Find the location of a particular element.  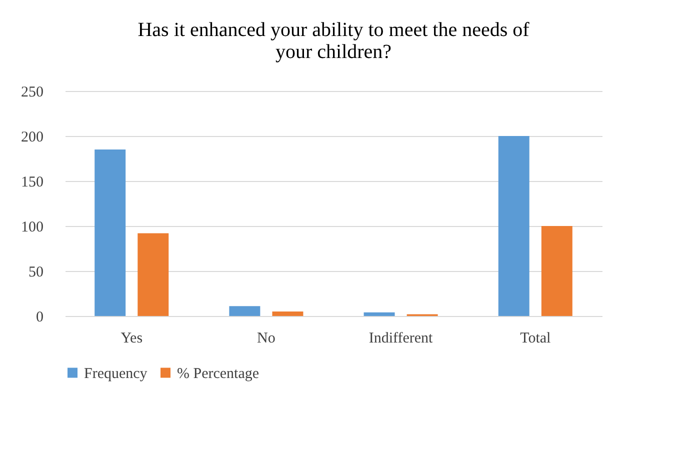

legend-label: Frequency is located at coordinates (116, 374).